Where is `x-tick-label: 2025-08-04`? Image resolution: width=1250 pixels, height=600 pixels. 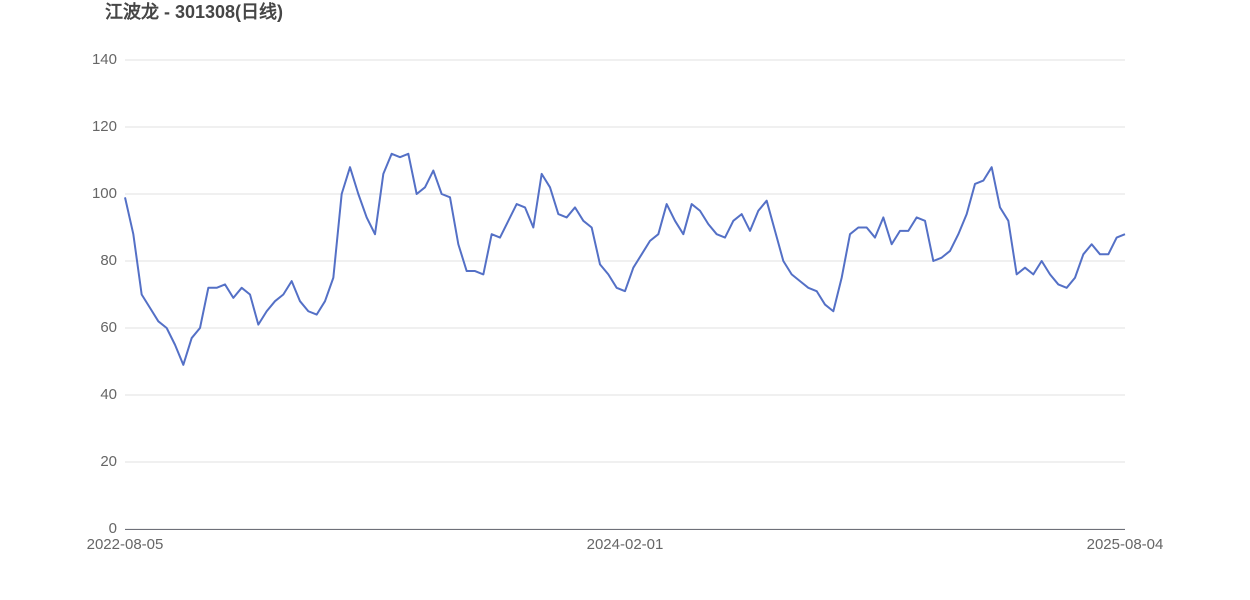
x-tick-label: 2025-08-04 is located at coordinates (1125, 544).